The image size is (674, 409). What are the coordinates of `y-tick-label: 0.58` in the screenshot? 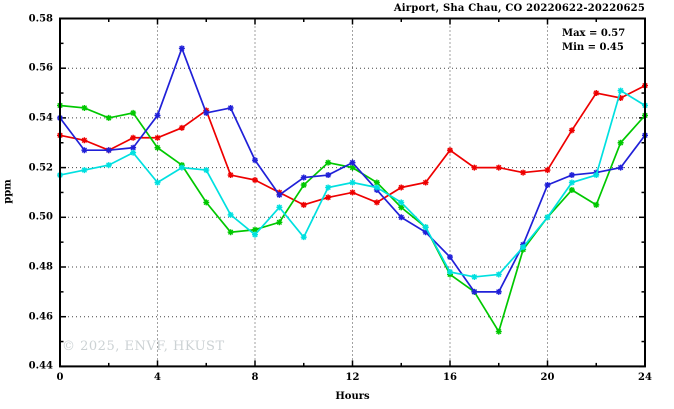 It's located at (40, 18).